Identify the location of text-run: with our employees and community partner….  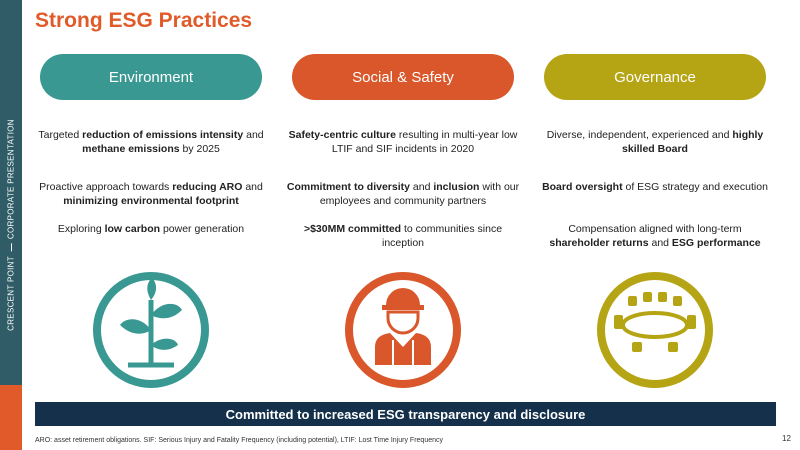
(419, 194).